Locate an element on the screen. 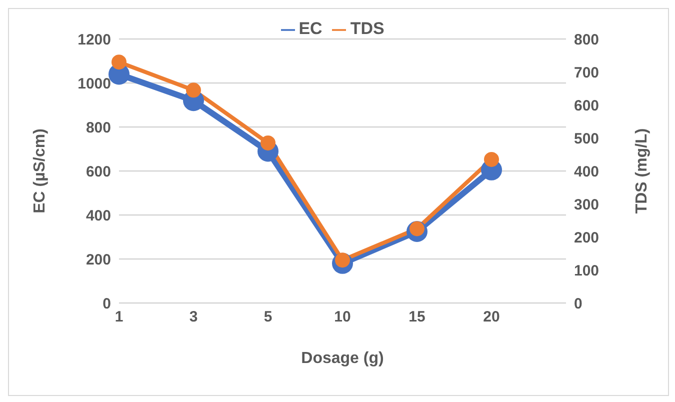 This screenshot has width=675, height=402. legend-label: TDS is located at coordinates (367, 28).